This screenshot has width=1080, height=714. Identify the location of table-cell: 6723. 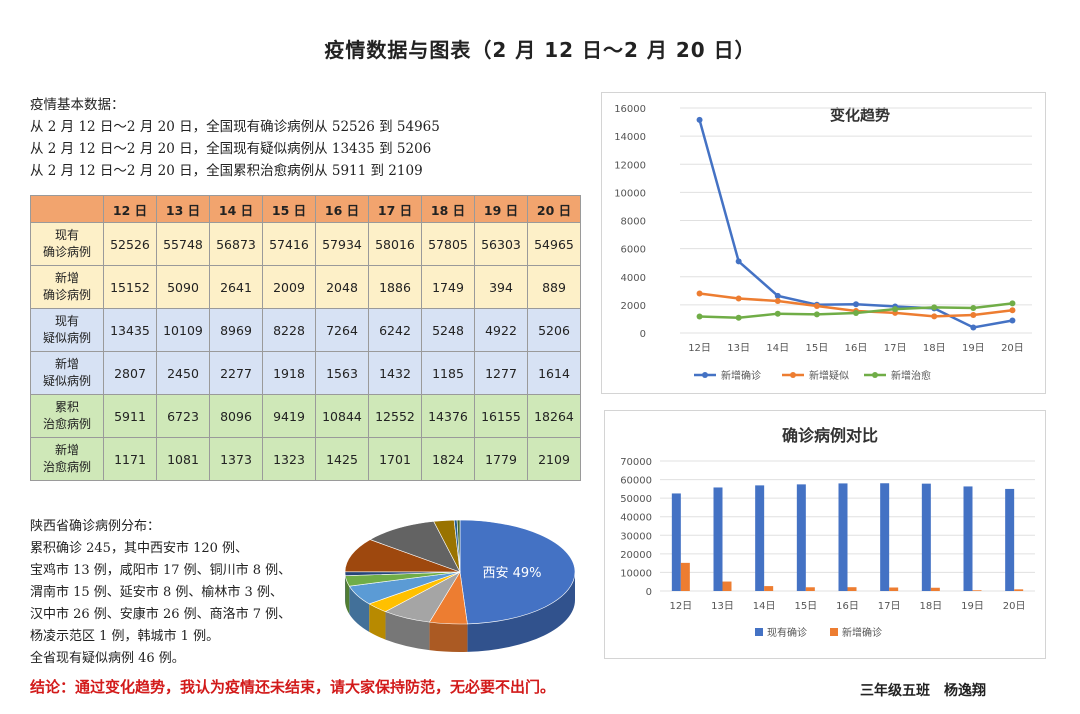
(183, 416).